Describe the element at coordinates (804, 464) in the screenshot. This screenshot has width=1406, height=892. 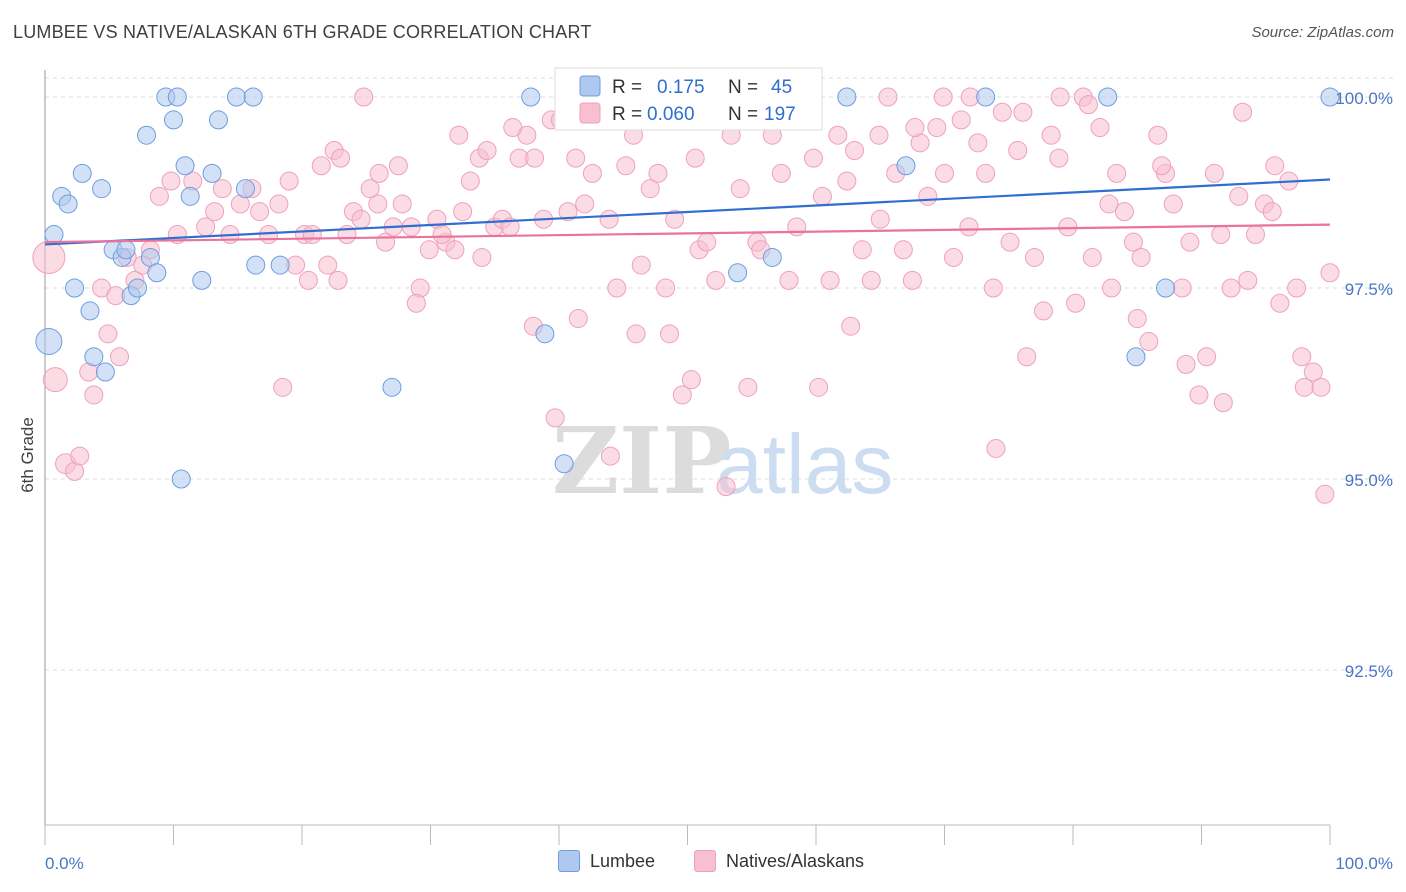
I see `watermark-atlas: atlas` at that location.